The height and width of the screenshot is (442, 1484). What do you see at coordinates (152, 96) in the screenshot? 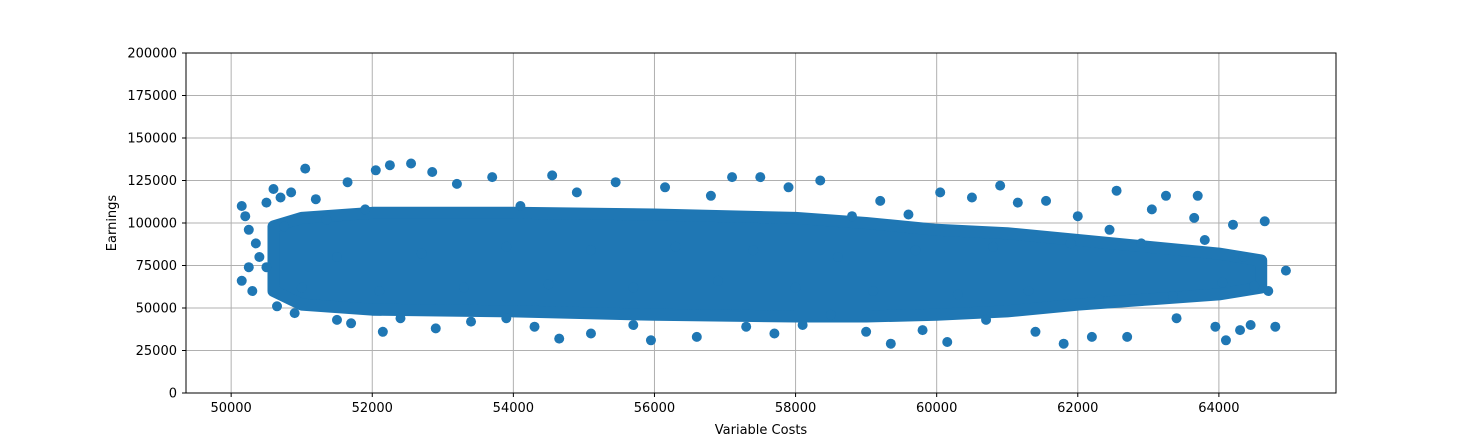
I see `y-tick-label: 175000` at bounding box center [152, 96].